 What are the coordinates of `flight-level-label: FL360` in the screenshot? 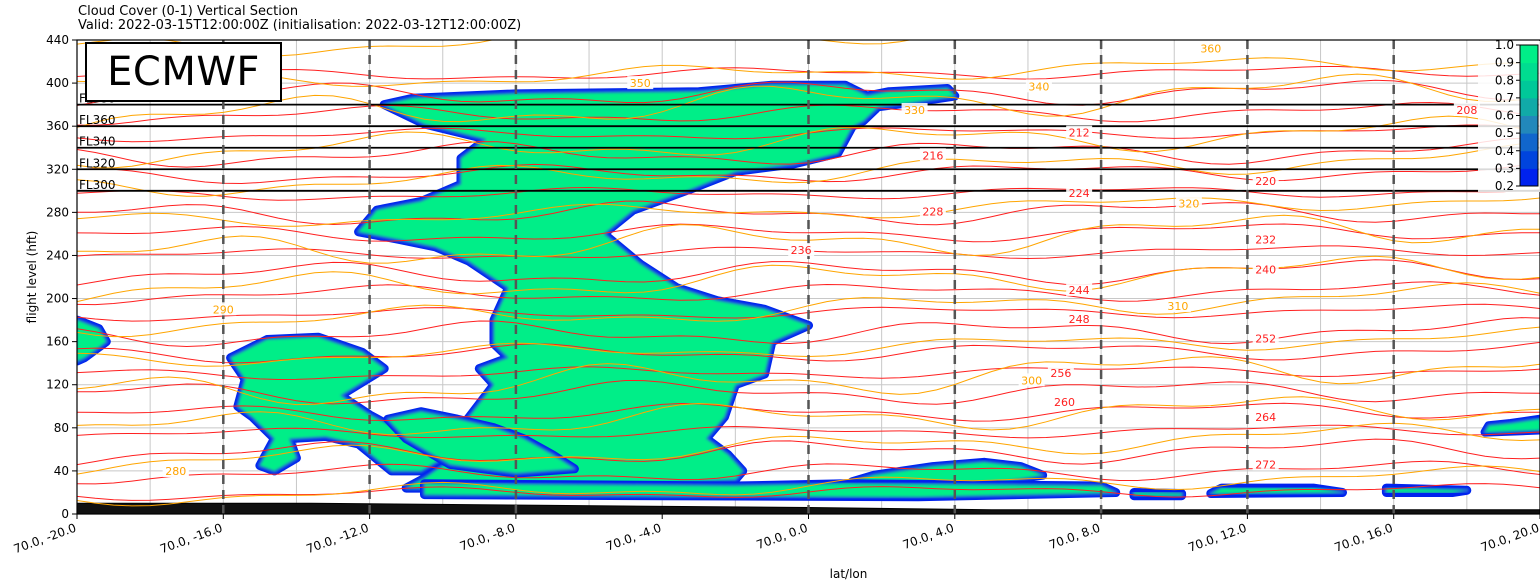 It's located at (97, 120).